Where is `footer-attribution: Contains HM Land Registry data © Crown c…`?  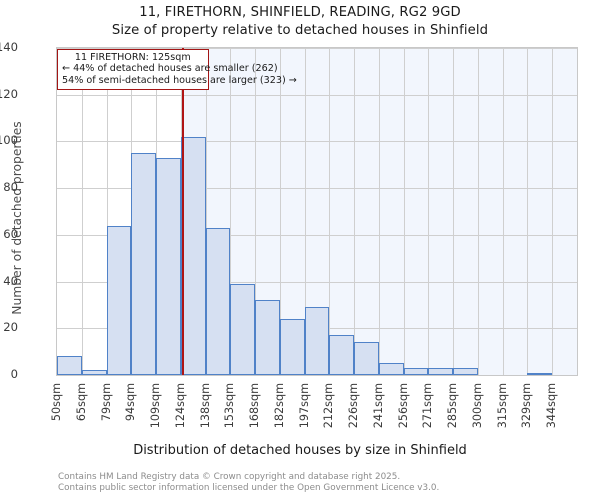
footer-attribution: Contains HM Land Registry data © Crown c… is located at coordinates (248, 482).